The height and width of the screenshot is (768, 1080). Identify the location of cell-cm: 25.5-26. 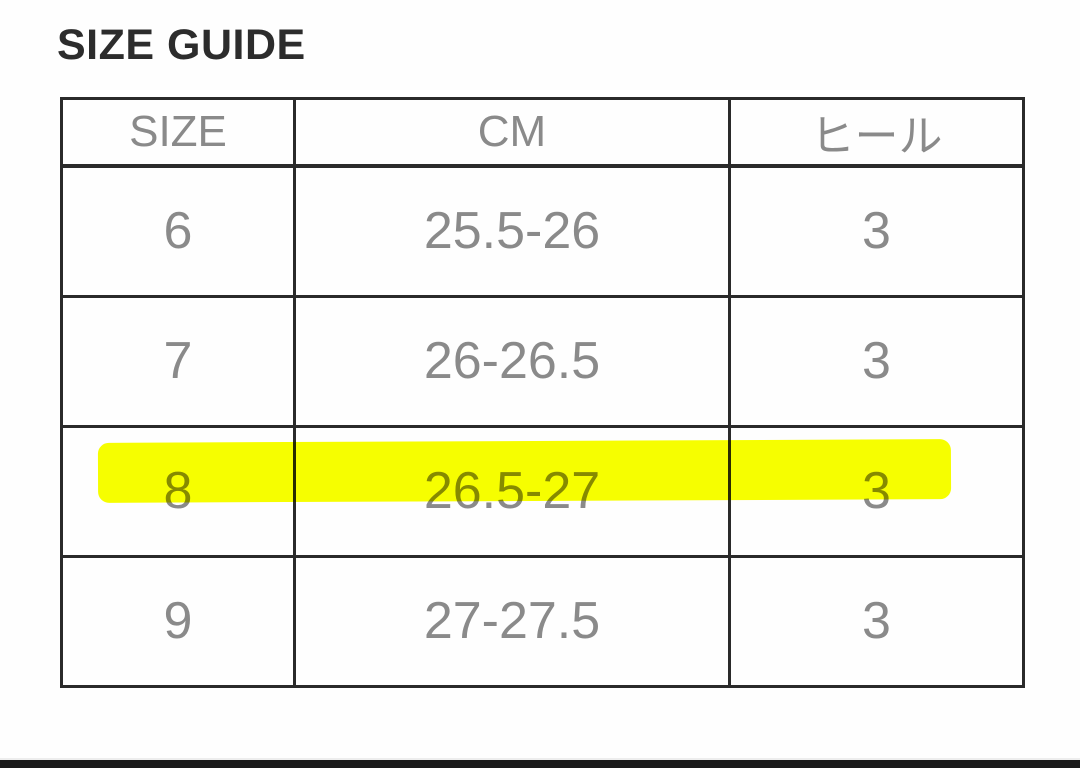
(512, 231).